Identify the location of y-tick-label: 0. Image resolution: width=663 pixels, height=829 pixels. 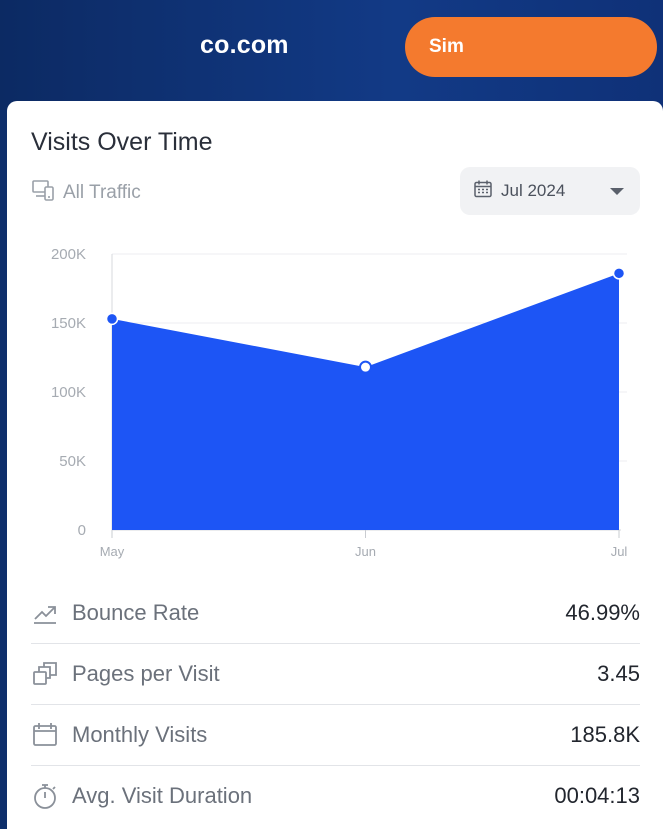
(82, 530).